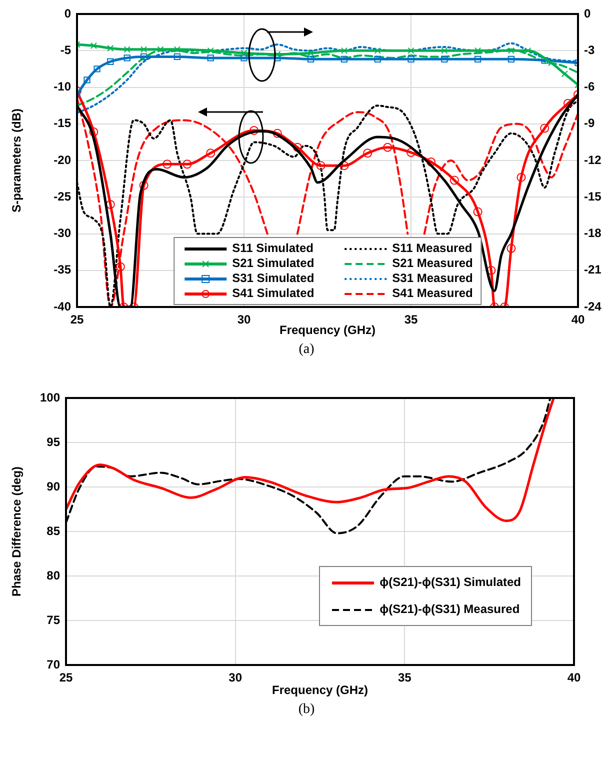 The width and height of the screenshot is (613, 762). Describe the element at coordinates (589, 123) in the screenshot. I see `y2-tick-label: -9` at that location.